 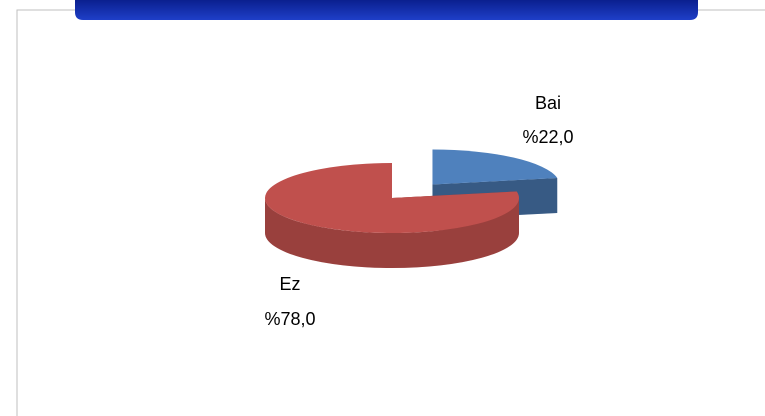 I want to click on pie, so click(x=411, y=208).